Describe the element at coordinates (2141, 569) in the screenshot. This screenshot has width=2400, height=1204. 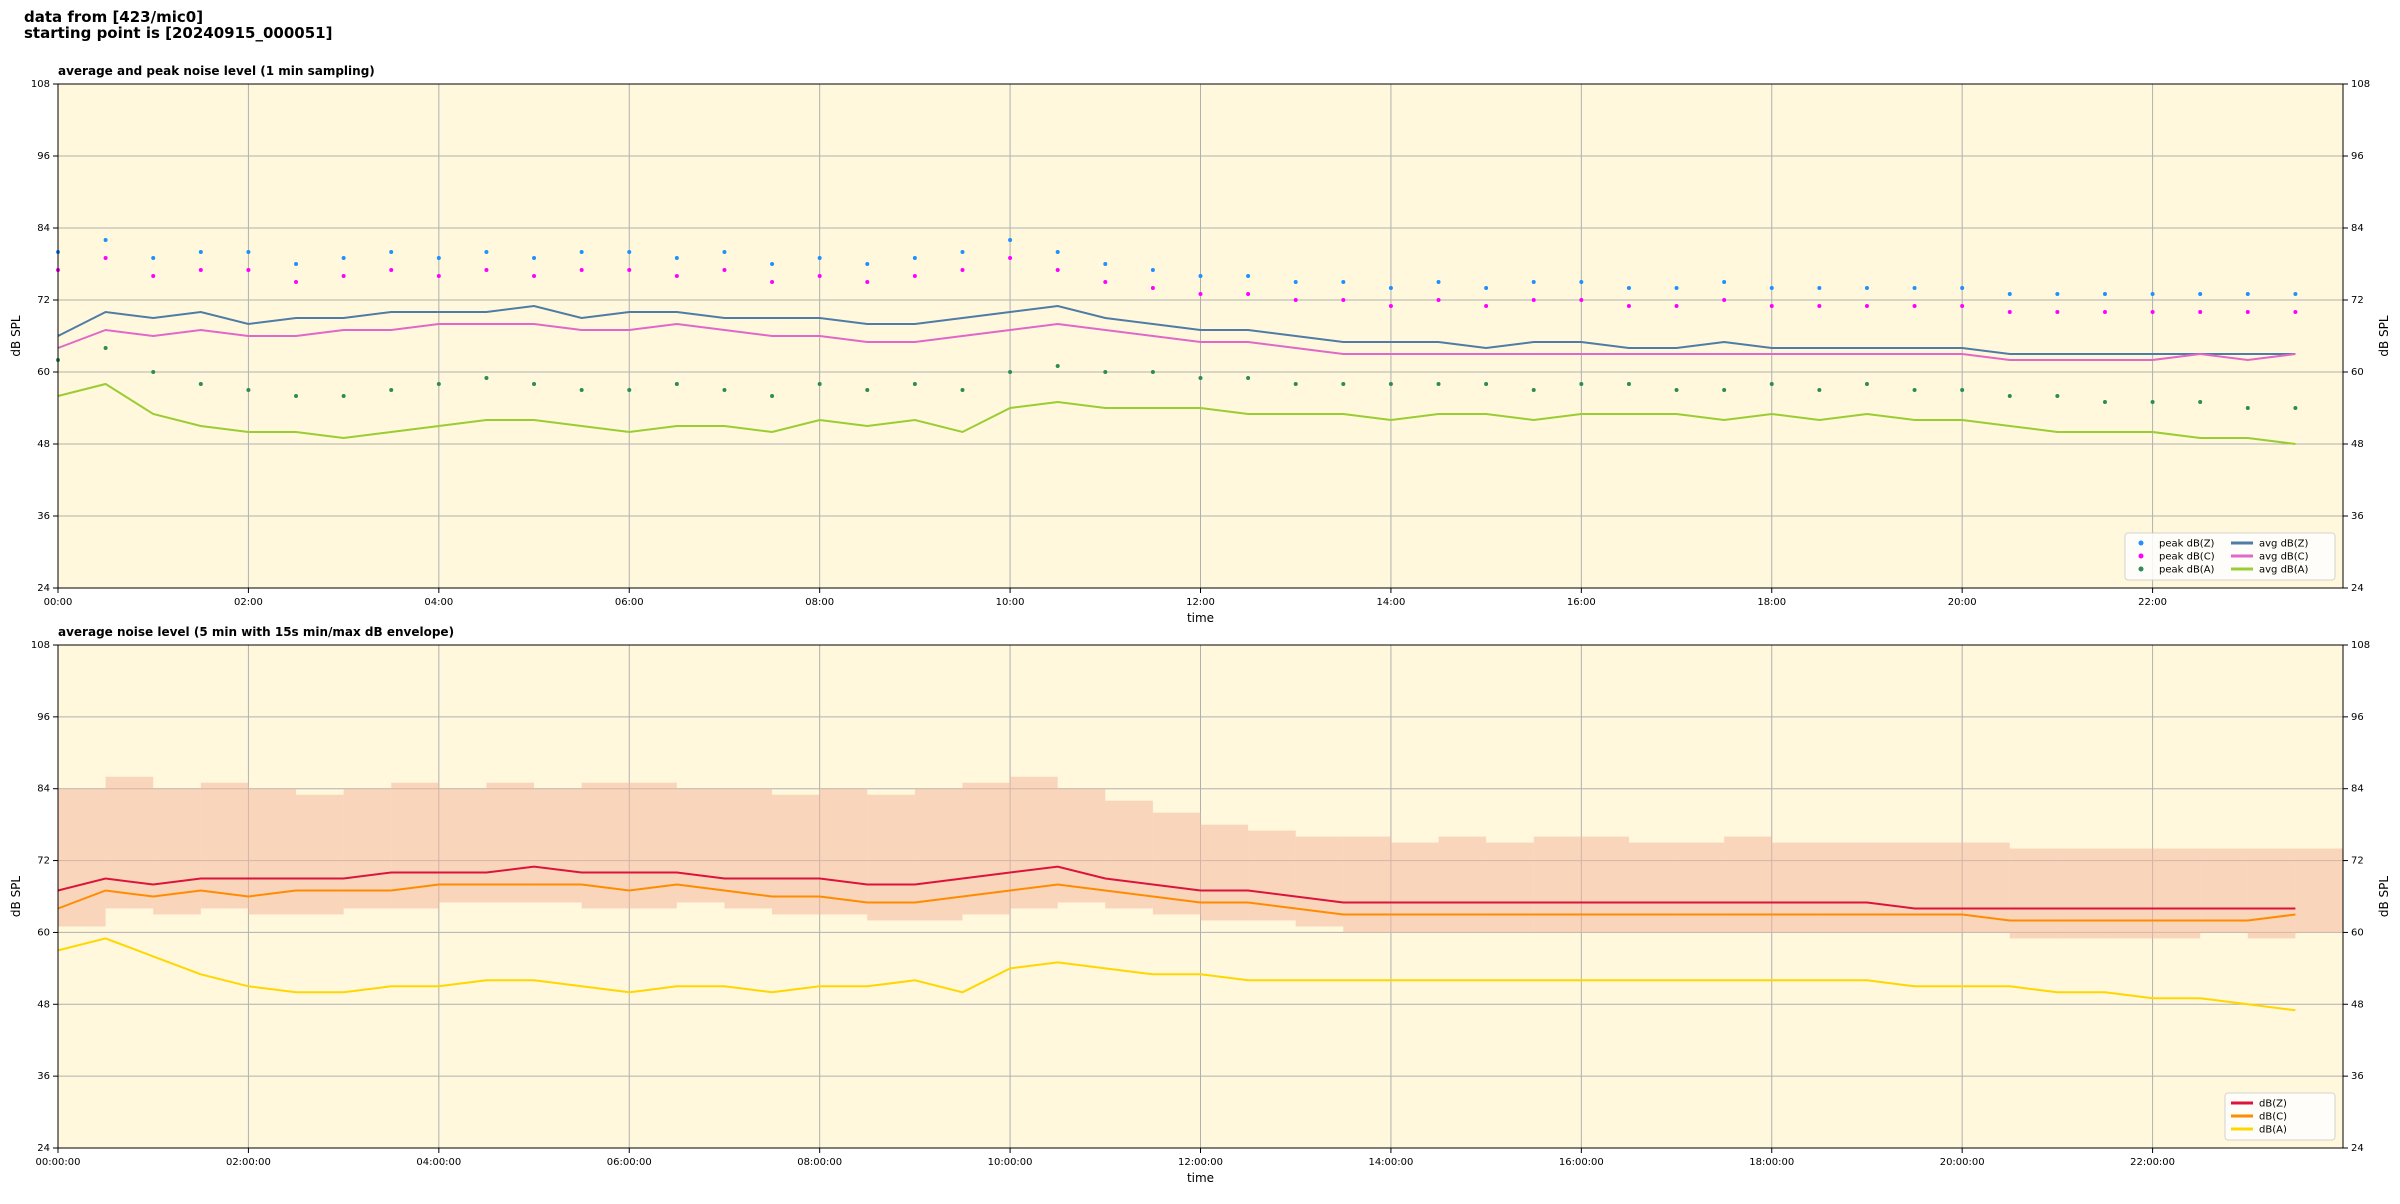
I see `legend-marker` at that location.